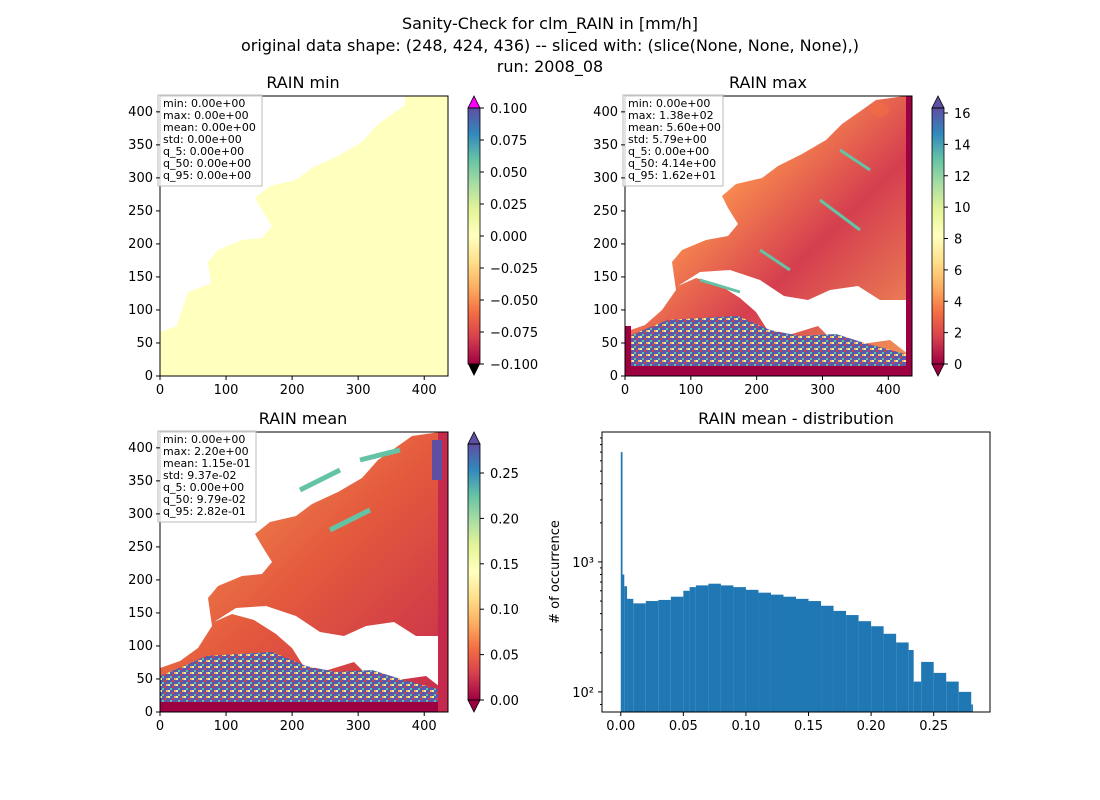 The image size is (1100, 800). I want to click on stats-box-min, so click(210, 140).